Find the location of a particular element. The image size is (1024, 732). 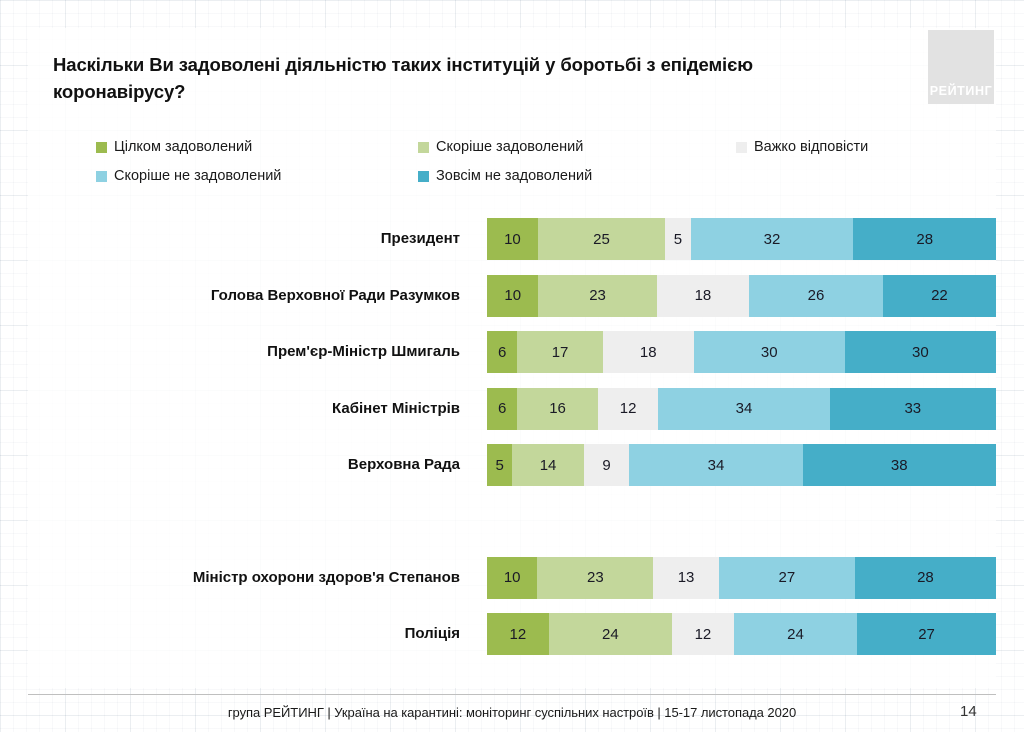

bar-value-label: 24 is located at coordinates (795, 634).